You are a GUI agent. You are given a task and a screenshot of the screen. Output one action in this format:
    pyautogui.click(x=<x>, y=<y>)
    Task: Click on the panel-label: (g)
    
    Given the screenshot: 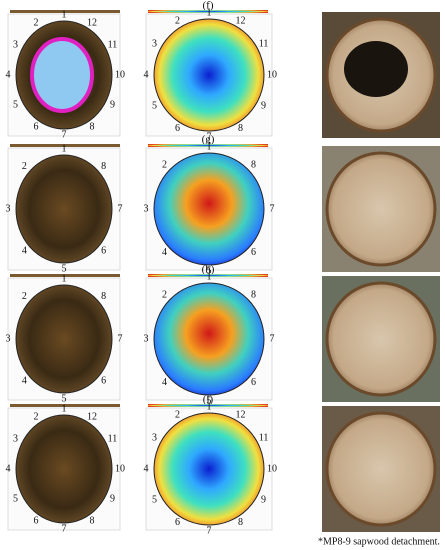 What is the action you would take?
    pyautogui.click(x=208, y=140)
    